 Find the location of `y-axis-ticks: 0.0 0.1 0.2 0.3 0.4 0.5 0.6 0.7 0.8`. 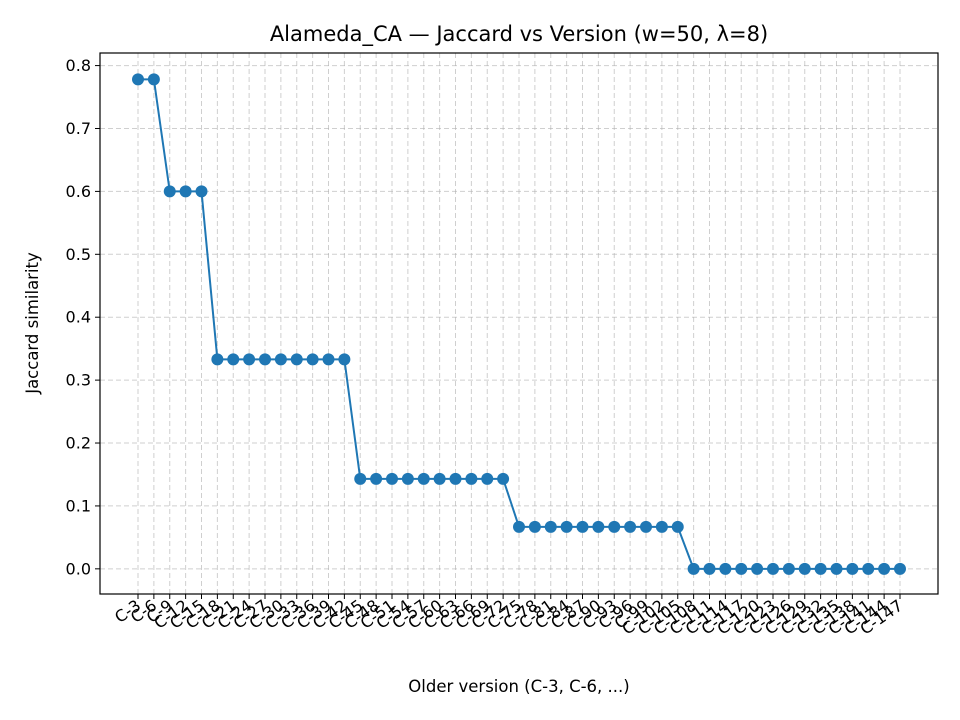

y-axis-ticks: 0.0 0.1 0.2 0.3 0.4 0.5 0.6 0.7 0.8 is located at coordinates (83, 317).